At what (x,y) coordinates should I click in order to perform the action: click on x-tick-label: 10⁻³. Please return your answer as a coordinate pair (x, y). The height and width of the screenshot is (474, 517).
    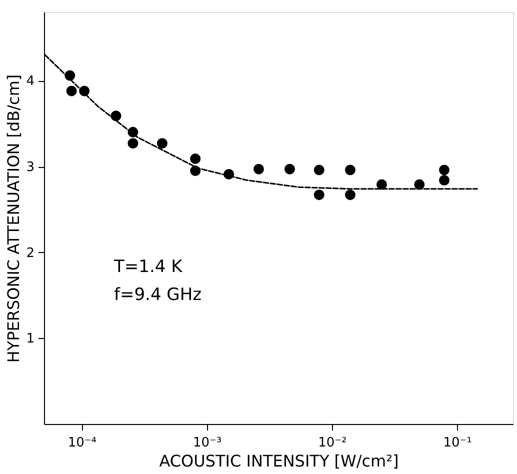
    Looking at the image, I should click on (207, 443).